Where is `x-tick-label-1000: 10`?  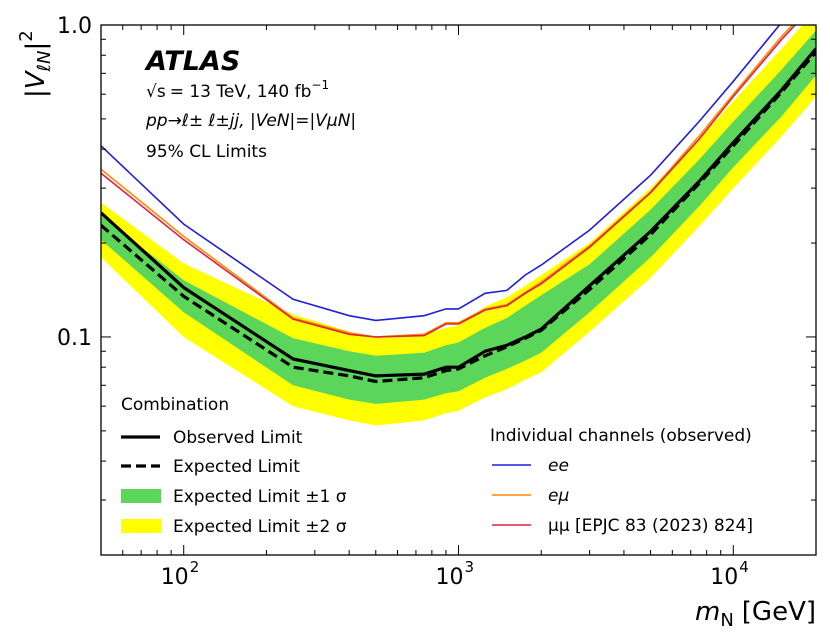 x-tick-label-1000: 10 is located at coordinates (450, 577).